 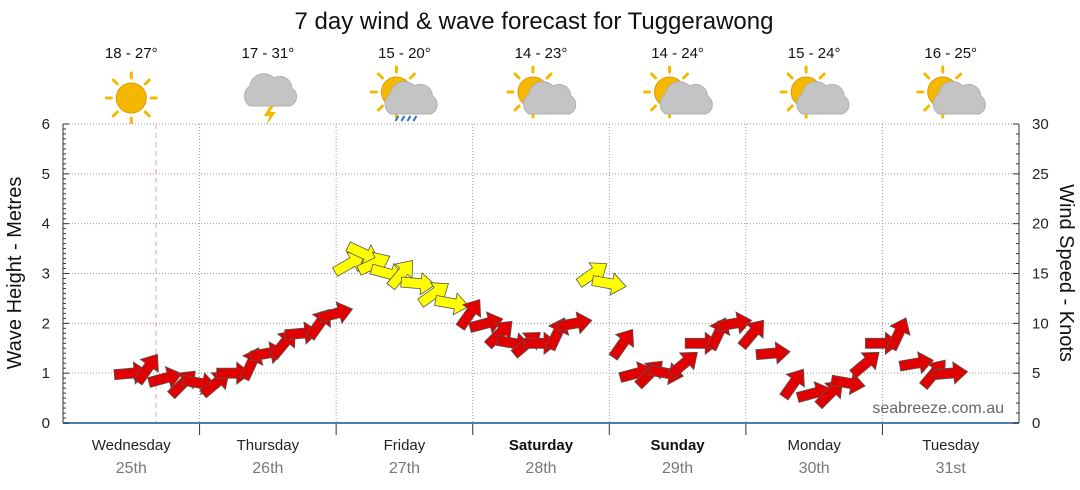 What do you see at coordinates (1066, 273) in the screenshot?
I see `right-axis-label: Wind Speed - Knots` at bounding box center [1066, 273].